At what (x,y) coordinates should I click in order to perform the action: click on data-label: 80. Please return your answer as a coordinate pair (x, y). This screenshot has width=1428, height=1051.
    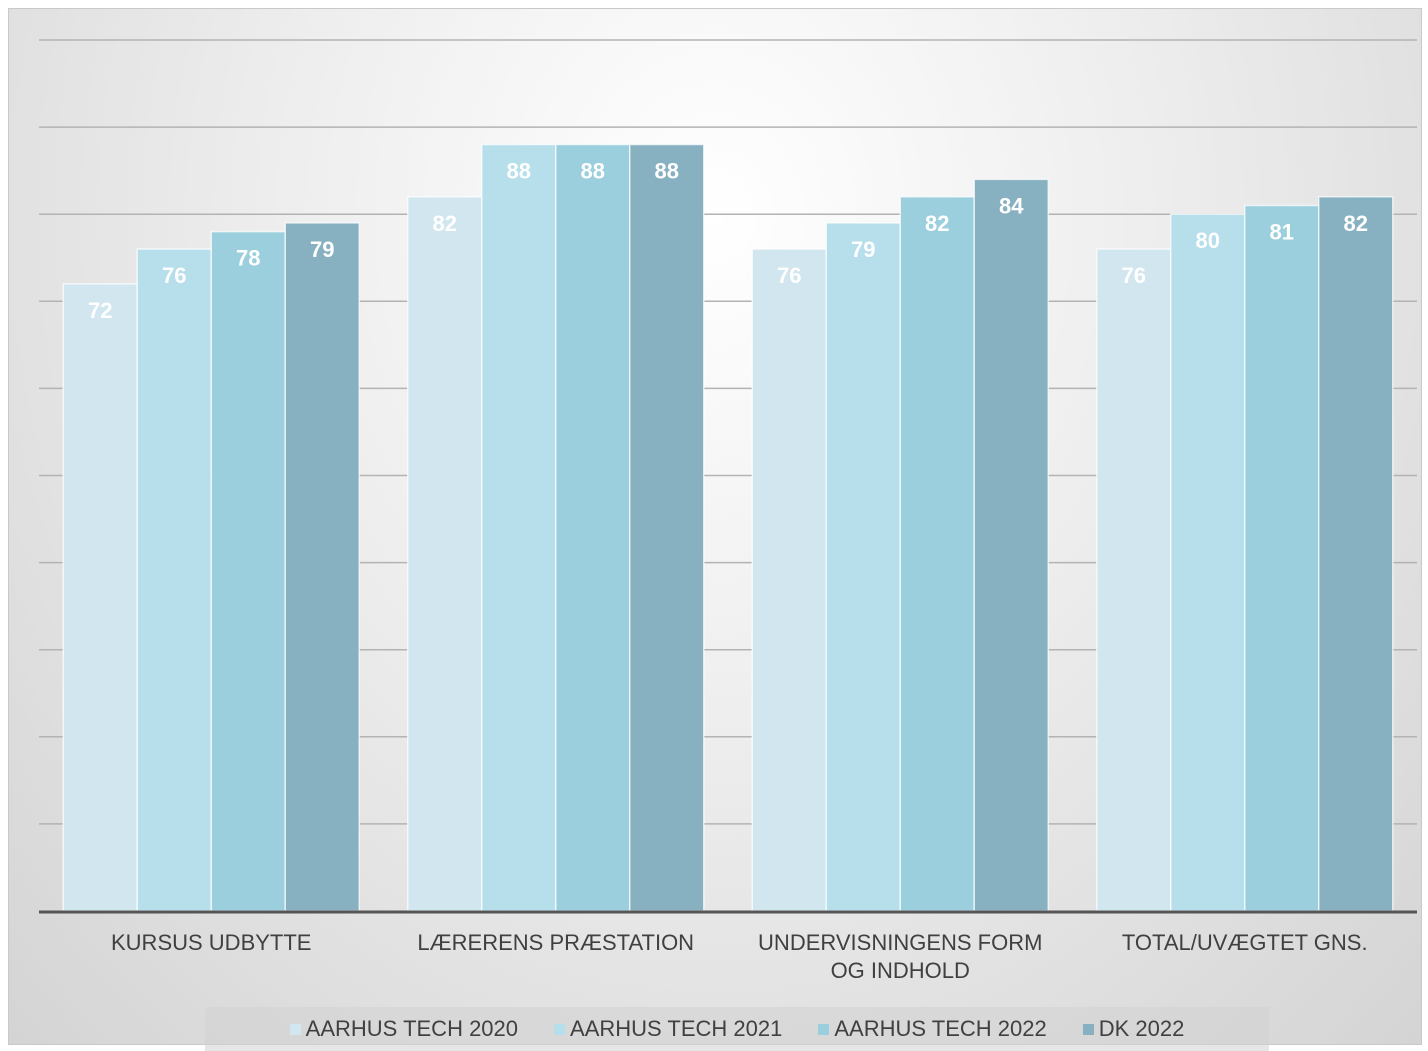
    Looking at the image, I should click on (1208, 240).